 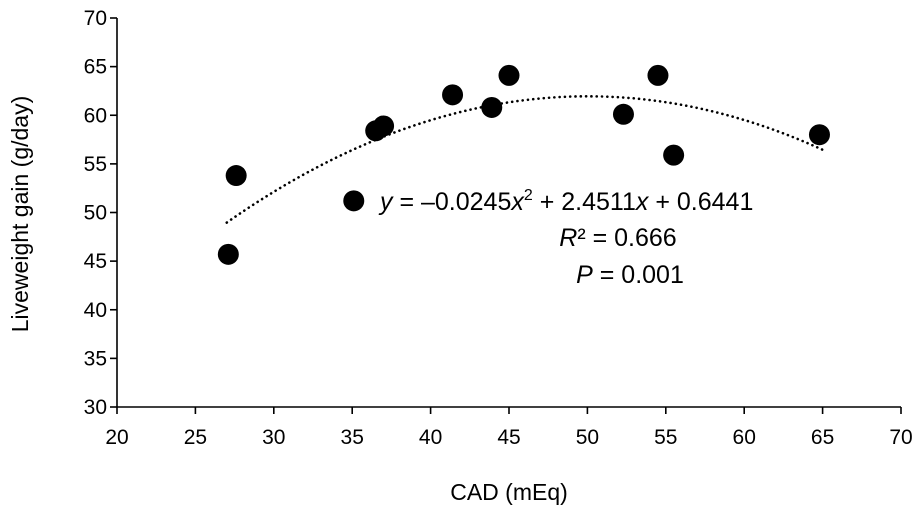 What do you see at coordinates (95, 18) in the screenshot?
I see `y-tick-label: 70` at bounding box center [95, 18].